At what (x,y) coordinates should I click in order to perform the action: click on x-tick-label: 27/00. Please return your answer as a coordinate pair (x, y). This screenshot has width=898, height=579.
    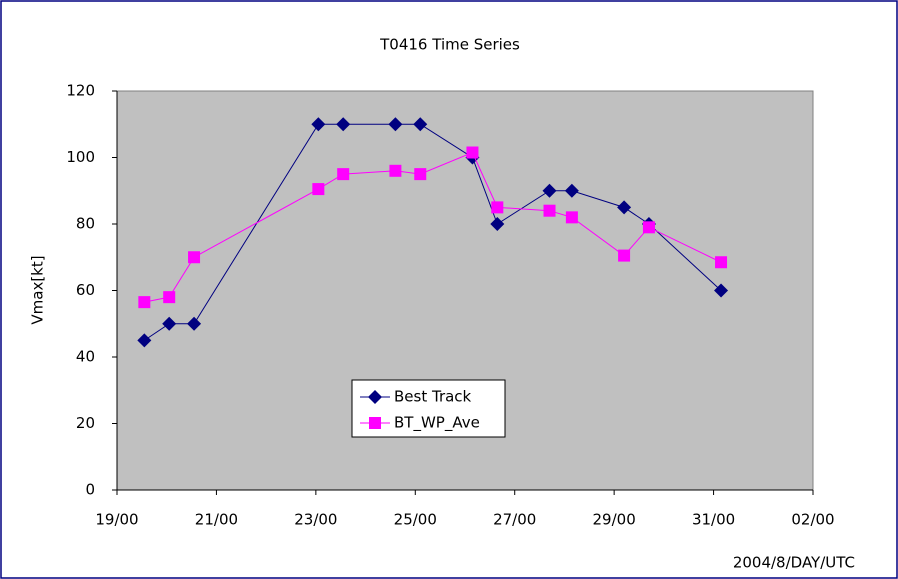
    Looking at the image, I should click on (514, 520).